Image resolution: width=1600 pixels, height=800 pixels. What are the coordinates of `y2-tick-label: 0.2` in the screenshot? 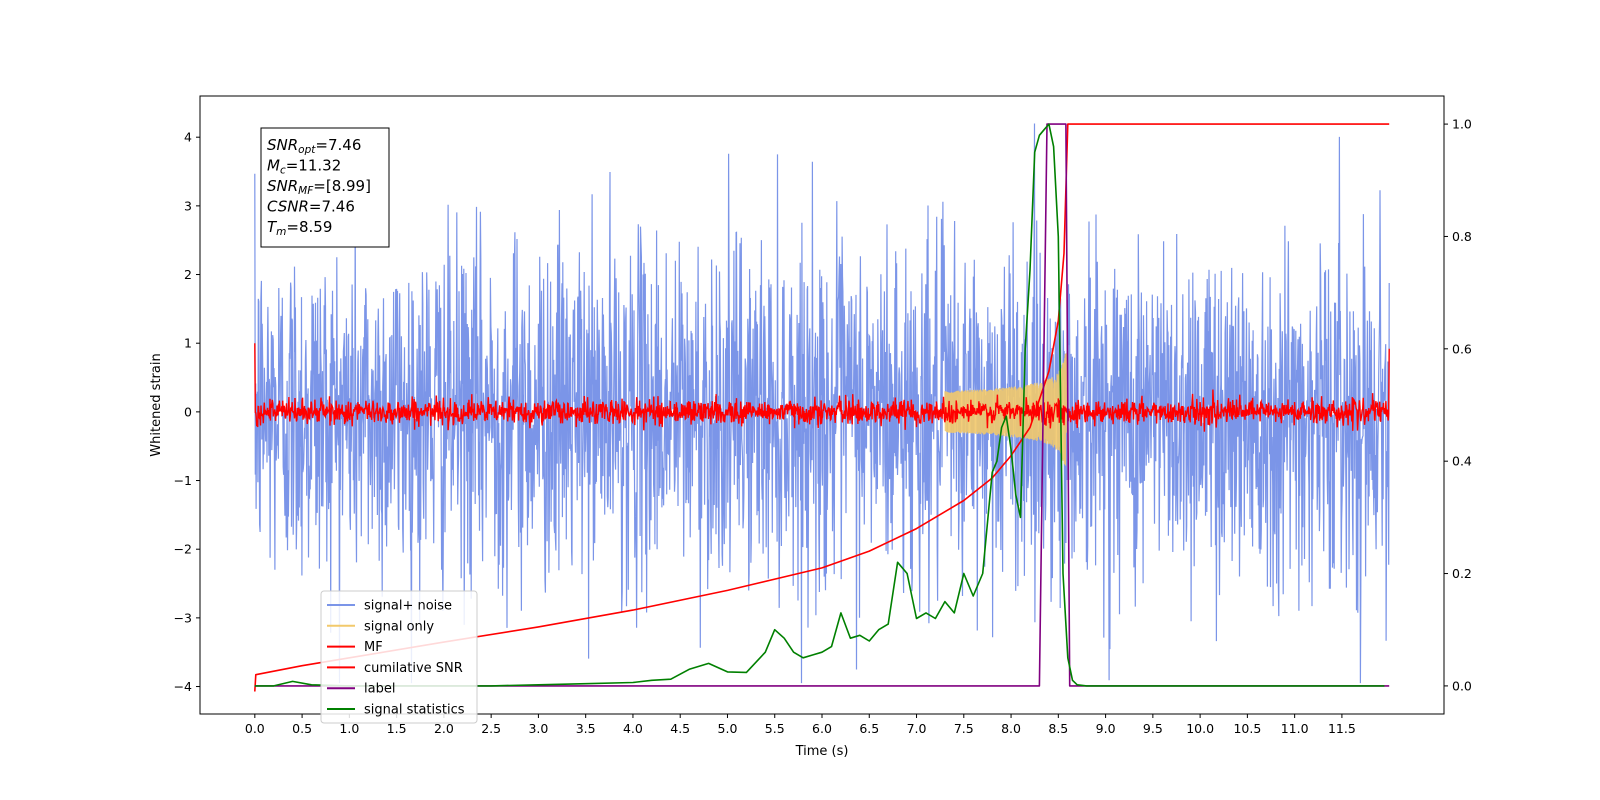 It's located at (1462, 573).